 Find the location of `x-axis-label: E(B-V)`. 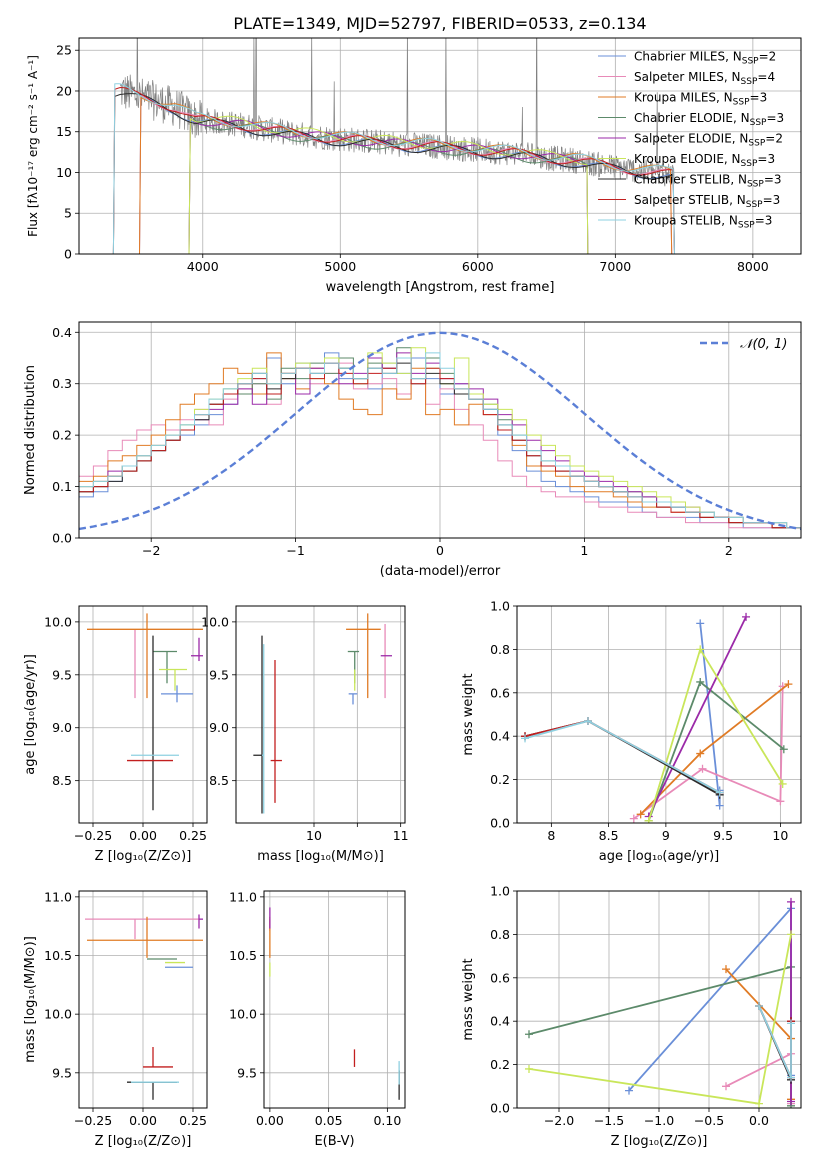

x-axis-label: E(B-V) is located at coordinates (334, 1141).